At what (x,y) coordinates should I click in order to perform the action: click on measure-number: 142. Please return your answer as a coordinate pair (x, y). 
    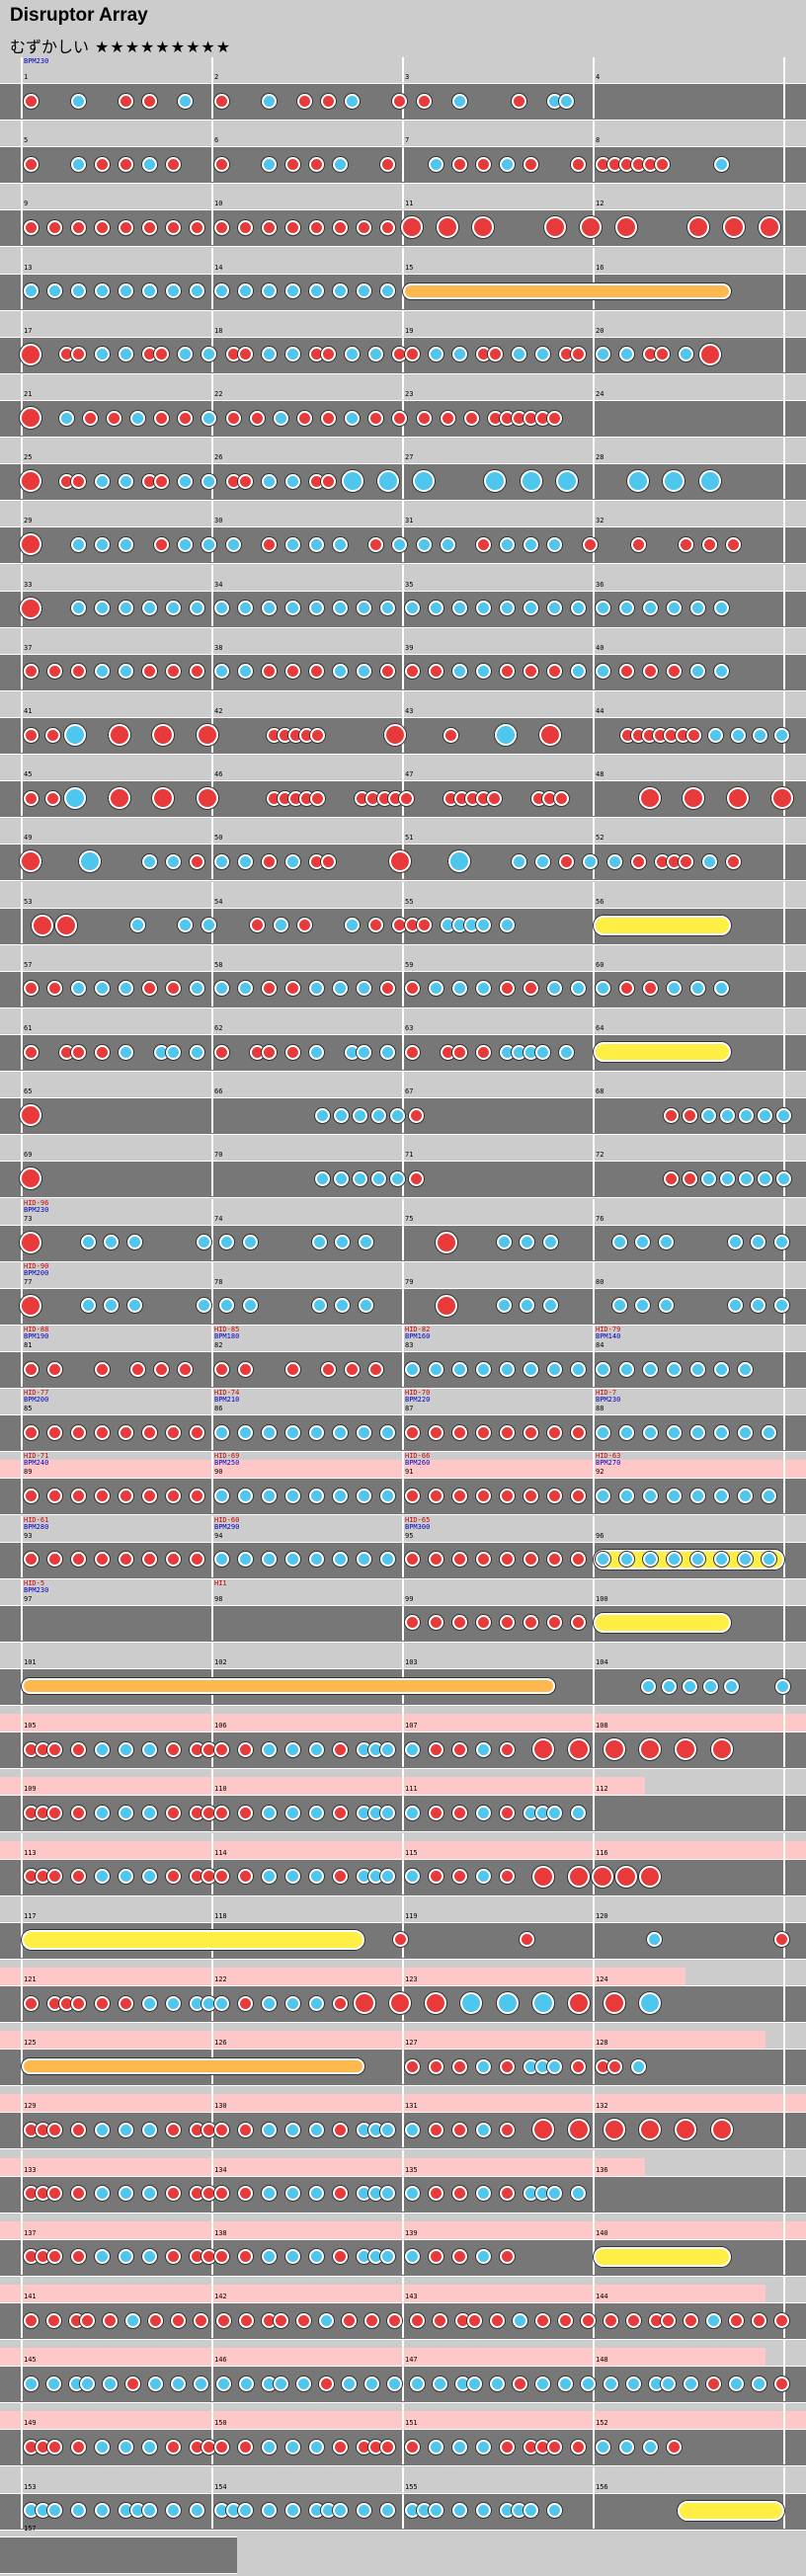
    Looking at the image, I should click on (220, 2296).